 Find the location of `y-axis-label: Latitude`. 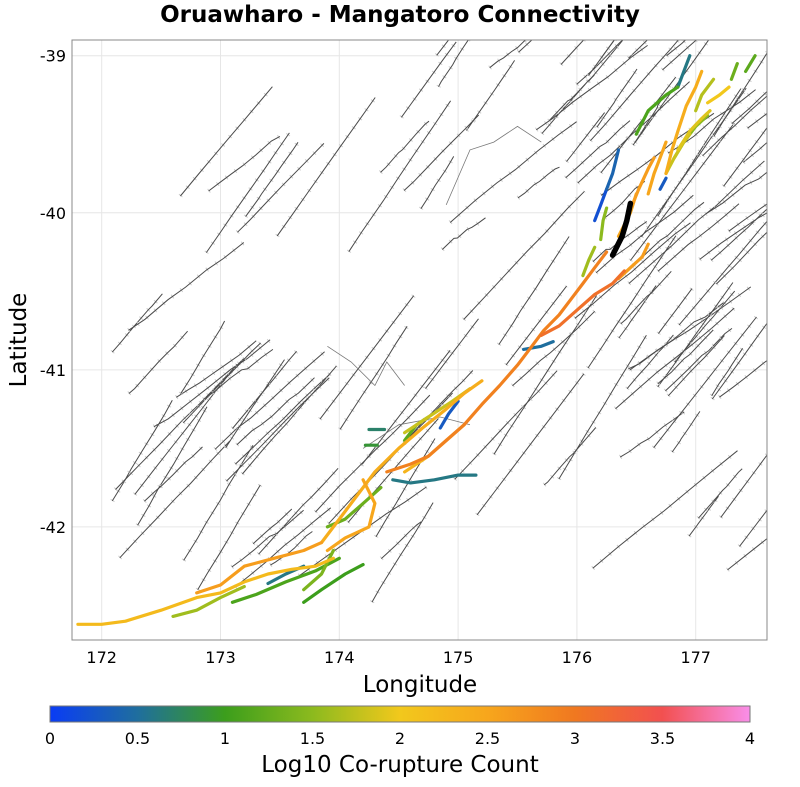

y-axis-label: Latitude is located at coordinates (19, 340).